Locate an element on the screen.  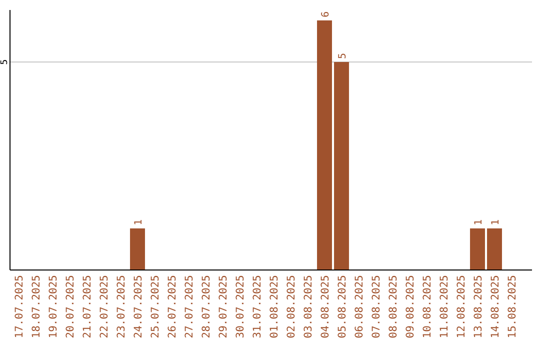
x-tick-label: 30.07.2025 is located at coordinates (240, 306).